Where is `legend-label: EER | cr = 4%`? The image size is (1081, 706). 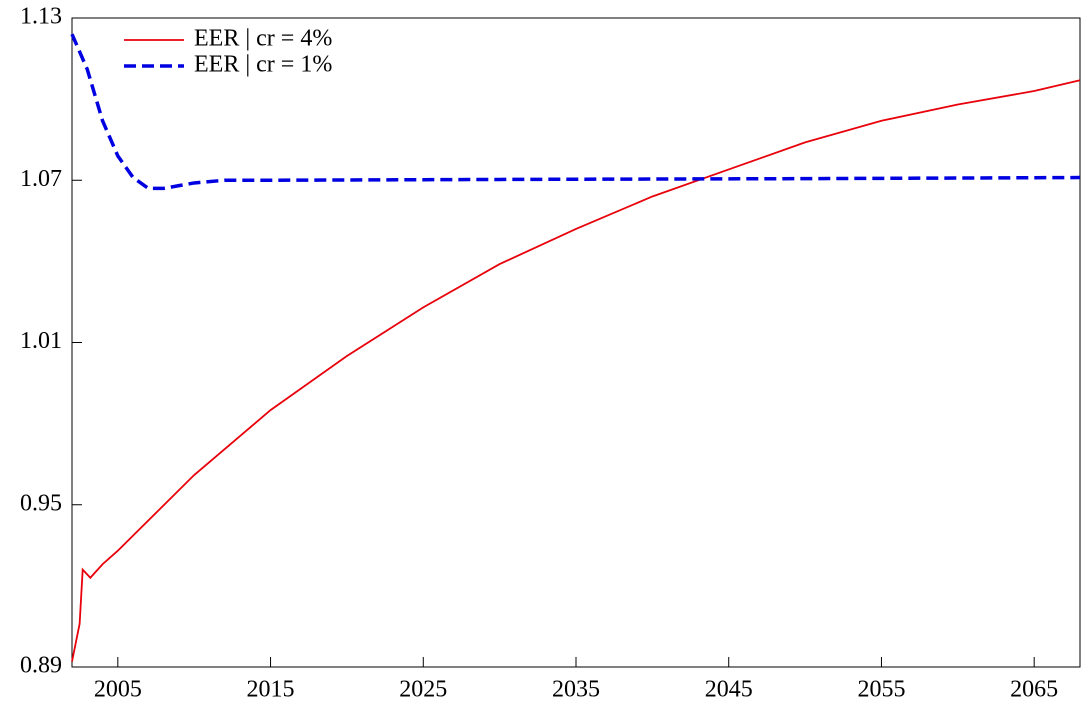
legend-label: EER | cr = 4% is located at coordinates (263, 39).